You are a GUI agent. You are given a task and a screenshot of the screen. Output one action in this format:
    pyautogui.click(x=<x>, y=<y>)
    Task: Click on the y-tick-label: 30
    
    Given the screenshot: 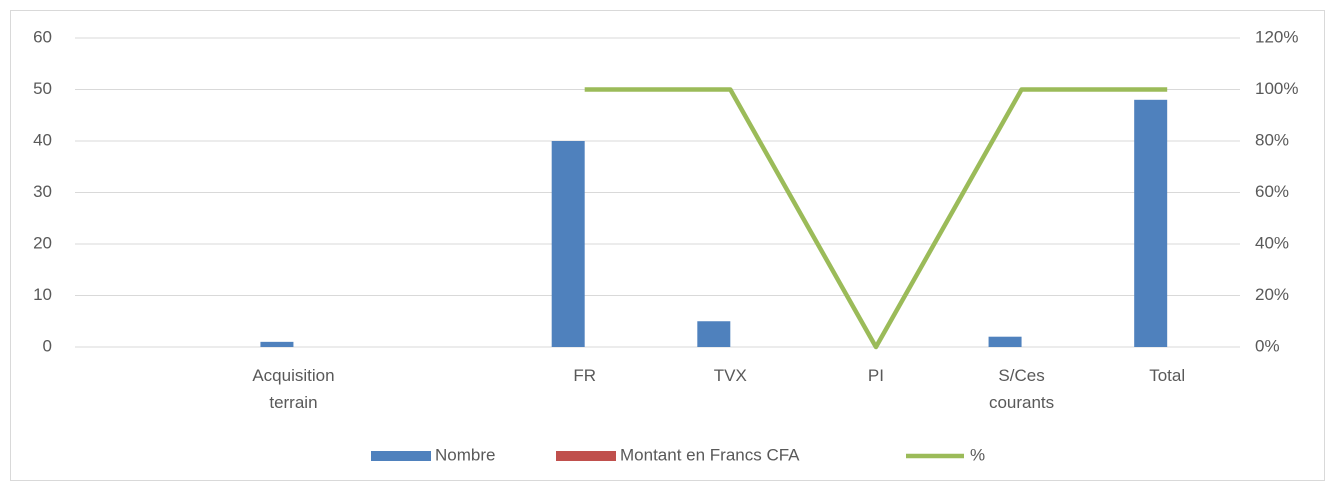 What is the action you would take?
    pyautogui.click(x=42, y=191)
    